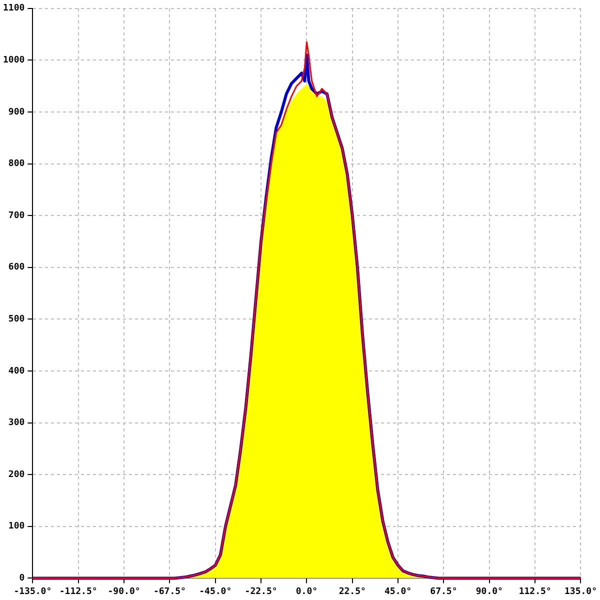 The width and height of the screenshot is (600, 600). What do you see at coordinates (535, 591) in the screenshot?
I see `x-tick-label: 112.5°` at bounding box center [535, 591].